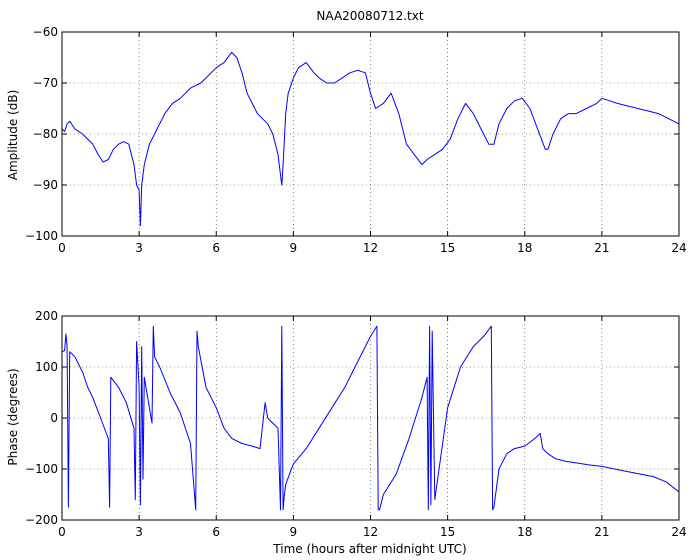  I want to click on amplitude-x-tick-label: 24, so click(678, 248).